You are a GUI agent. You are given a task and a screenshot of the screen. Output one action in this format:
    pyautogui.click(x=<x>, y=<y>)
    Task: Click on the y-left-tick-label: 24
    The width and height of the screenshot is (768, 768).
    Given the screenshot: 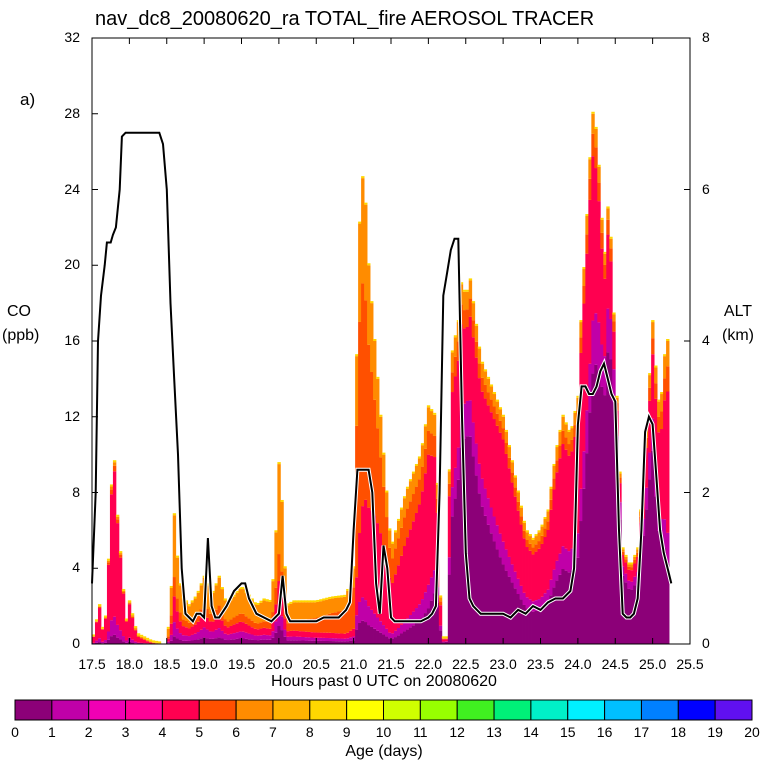 What is the action you would take?
    pyautogui.click(x=72, y=188)
    